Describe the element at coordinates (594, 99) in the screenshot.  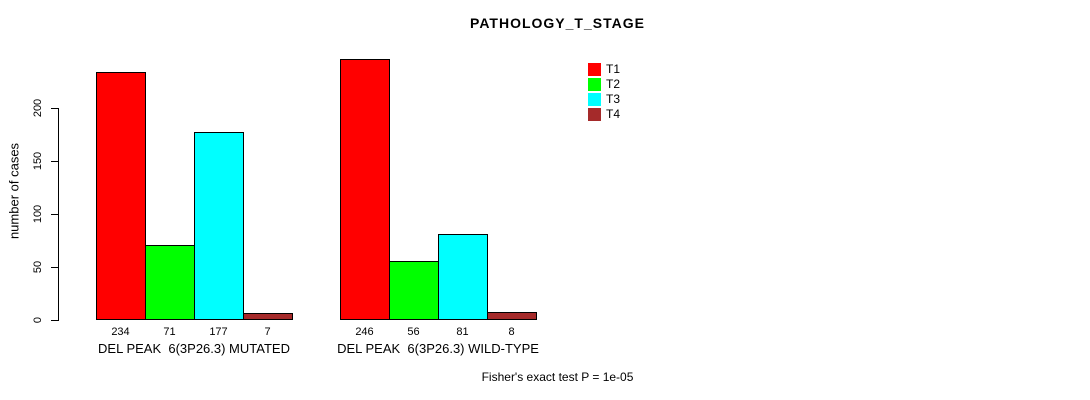
I see `legend-swatch-t3` at that location.